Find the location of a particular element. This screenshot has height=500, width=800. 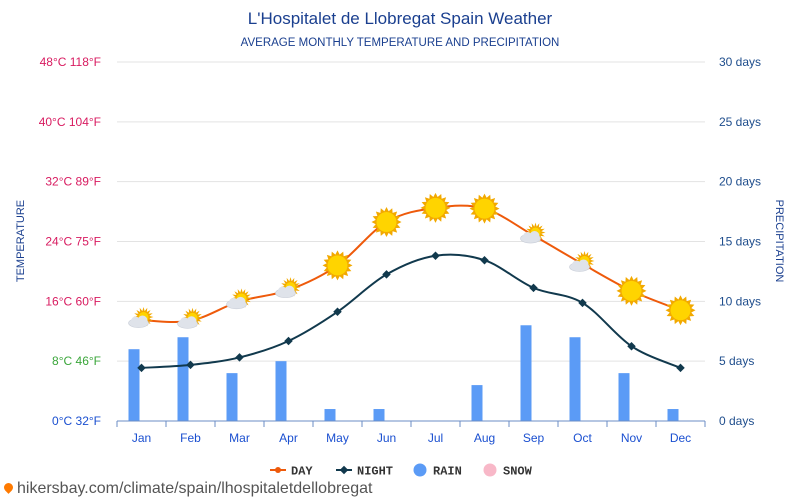

night-point-oct is located at coordinates (582, 303).